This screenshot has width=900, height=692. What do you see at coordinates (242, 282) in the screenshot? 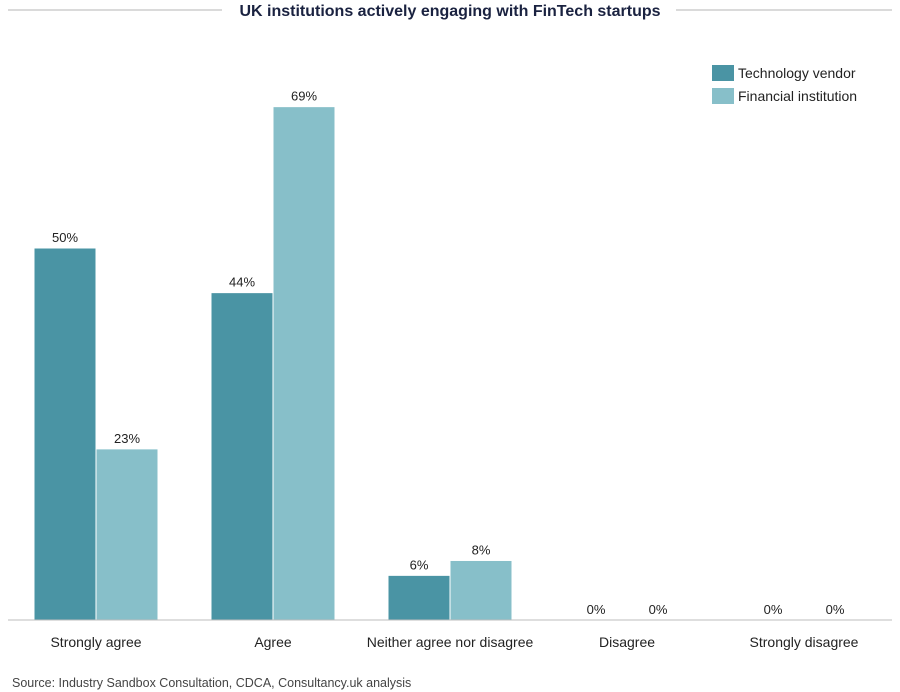
I see `data-label-agree-series-0: 44%` at bounding box center [242, 282].